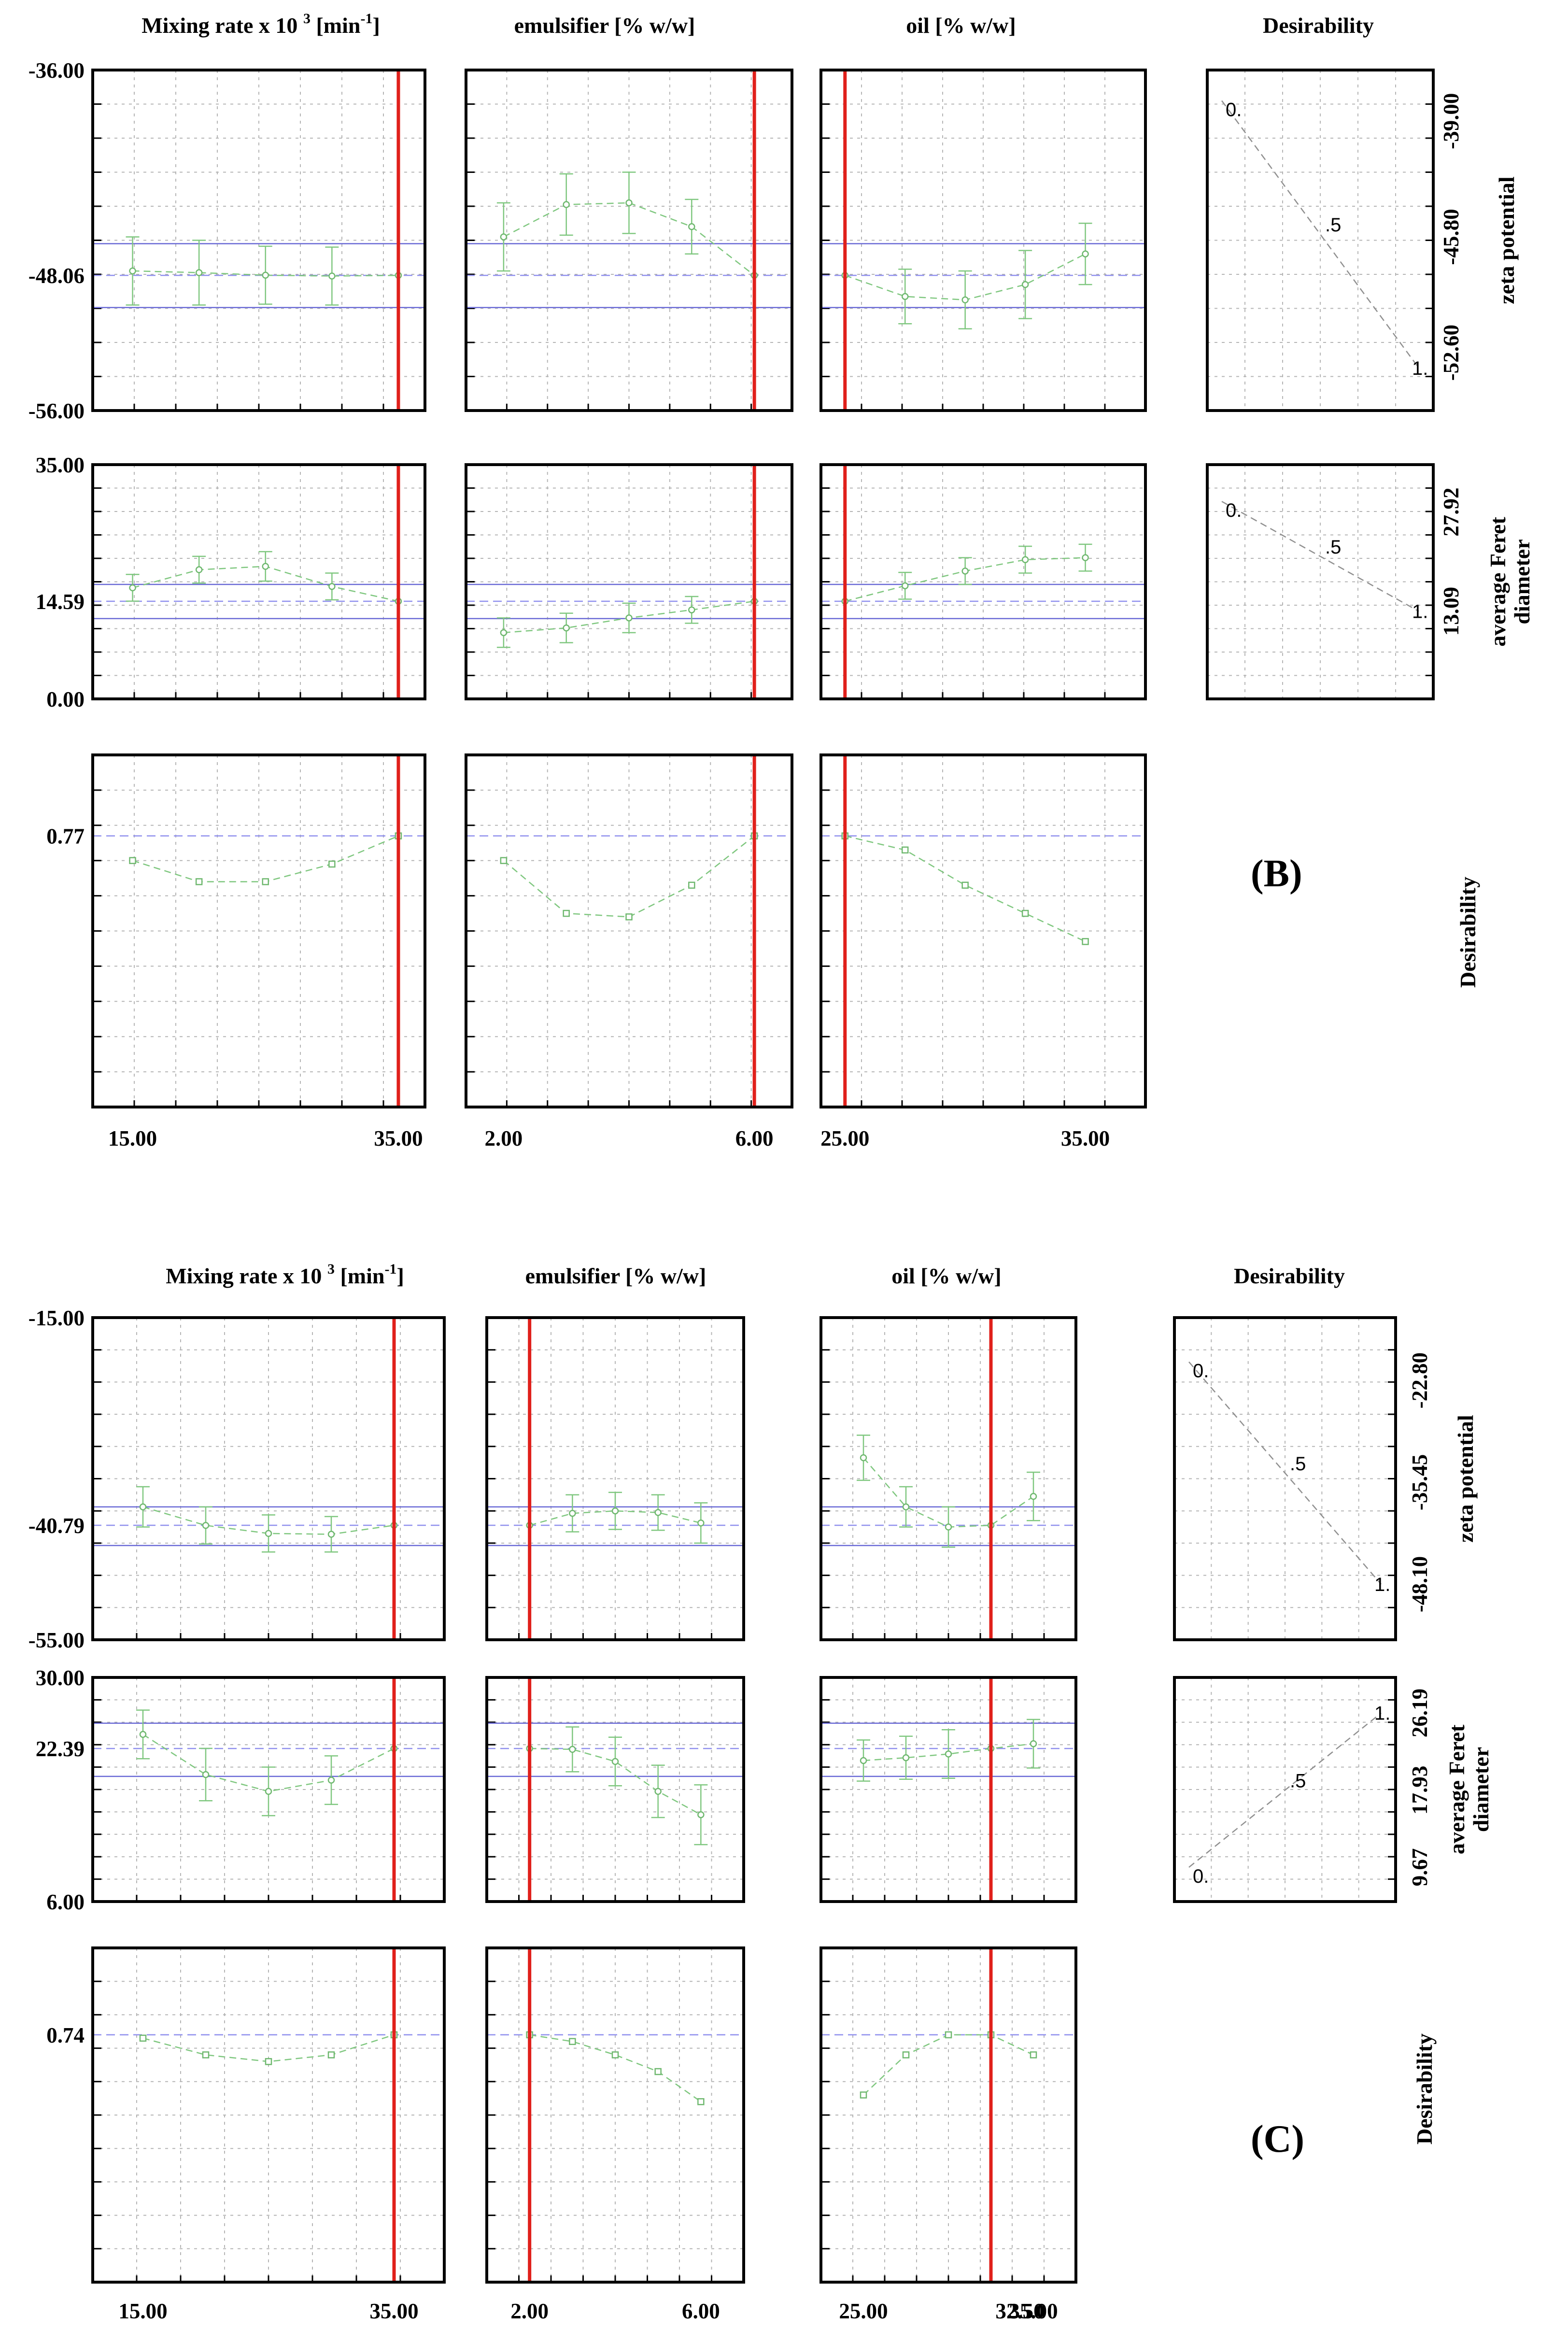 The width and height of the screenshot is (1568, 2329). I want to click on panel-b-plot-r1-f0, so click(258, 582).